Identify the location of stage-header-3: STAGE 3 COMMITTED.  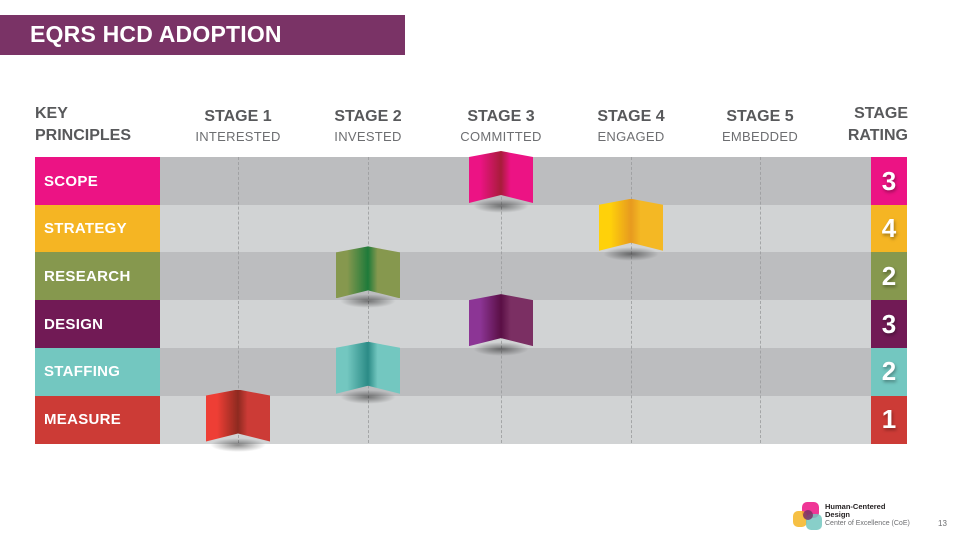
(501, 127).